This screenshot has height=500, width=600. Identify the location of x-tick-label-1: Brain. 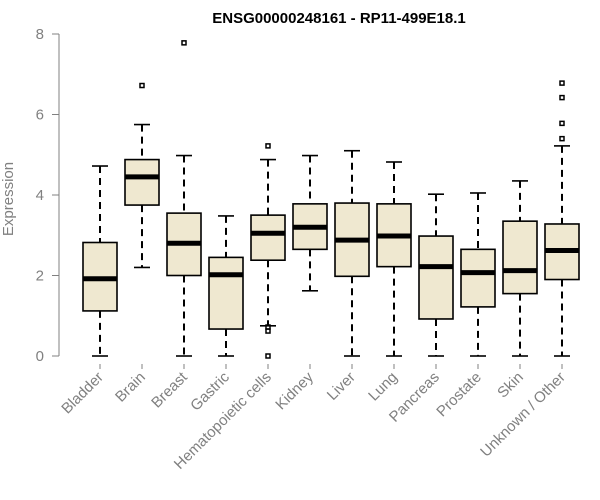
(130, 387).